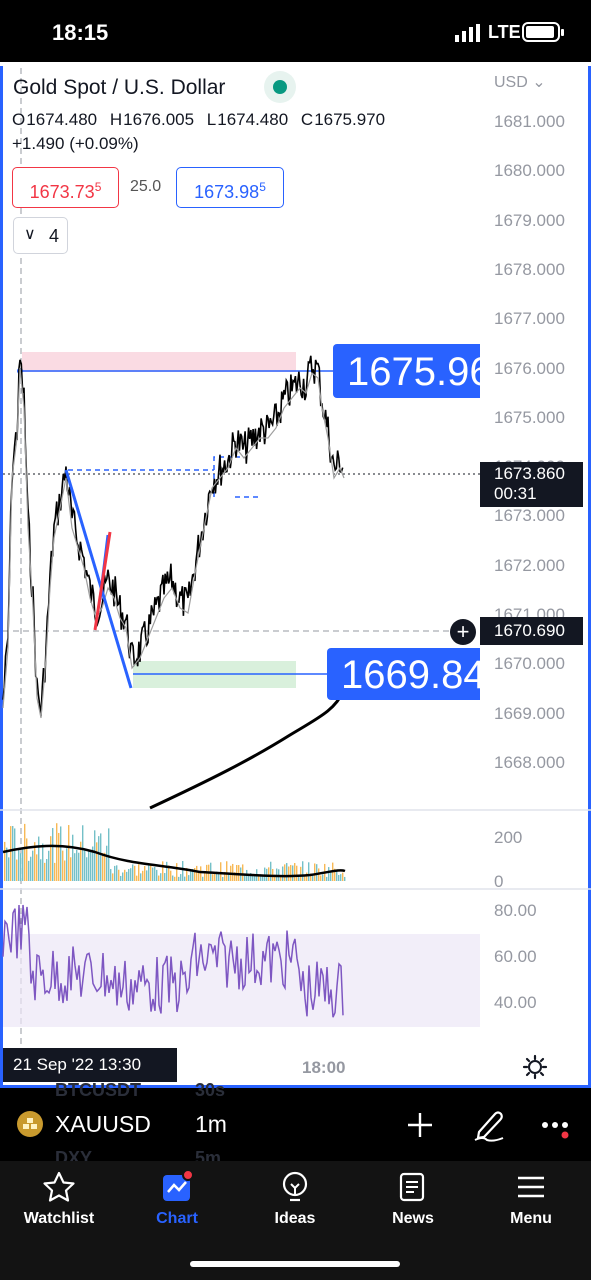 The image size is (591, 1280). I want to click on bulb-icon, so click(295, 1186).